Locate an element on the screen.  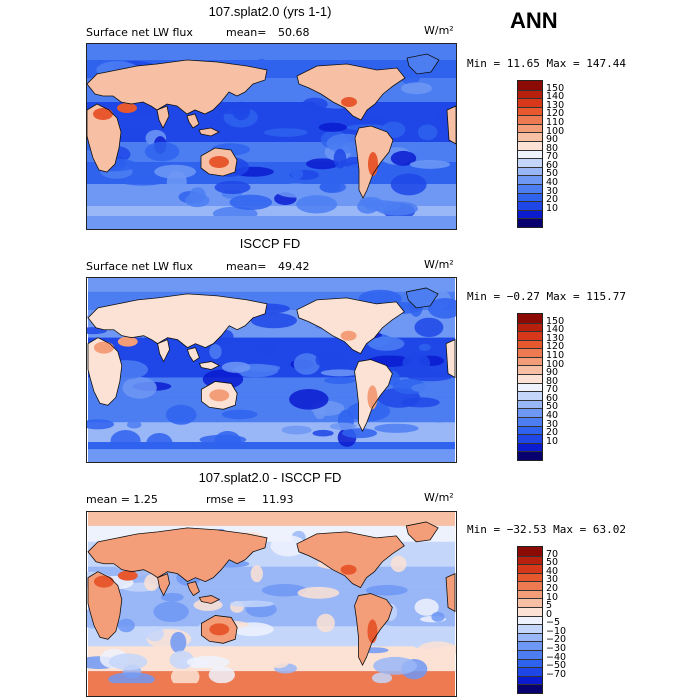
panel-3-rmse-value: 11.93 is located at coordinates (278, 499).